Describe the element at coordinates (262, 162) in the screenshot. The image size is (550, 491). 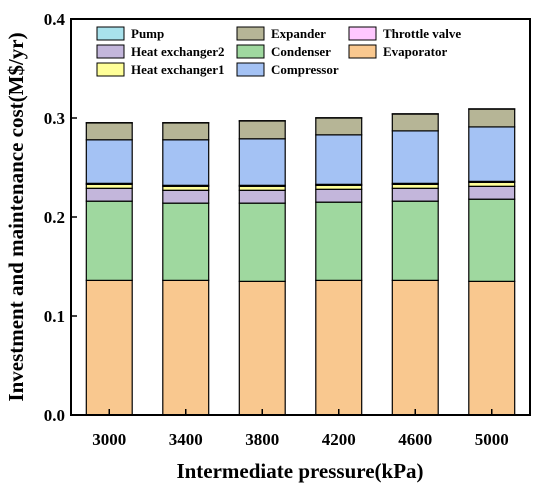
I see `bar-3800-compressor` at that location.